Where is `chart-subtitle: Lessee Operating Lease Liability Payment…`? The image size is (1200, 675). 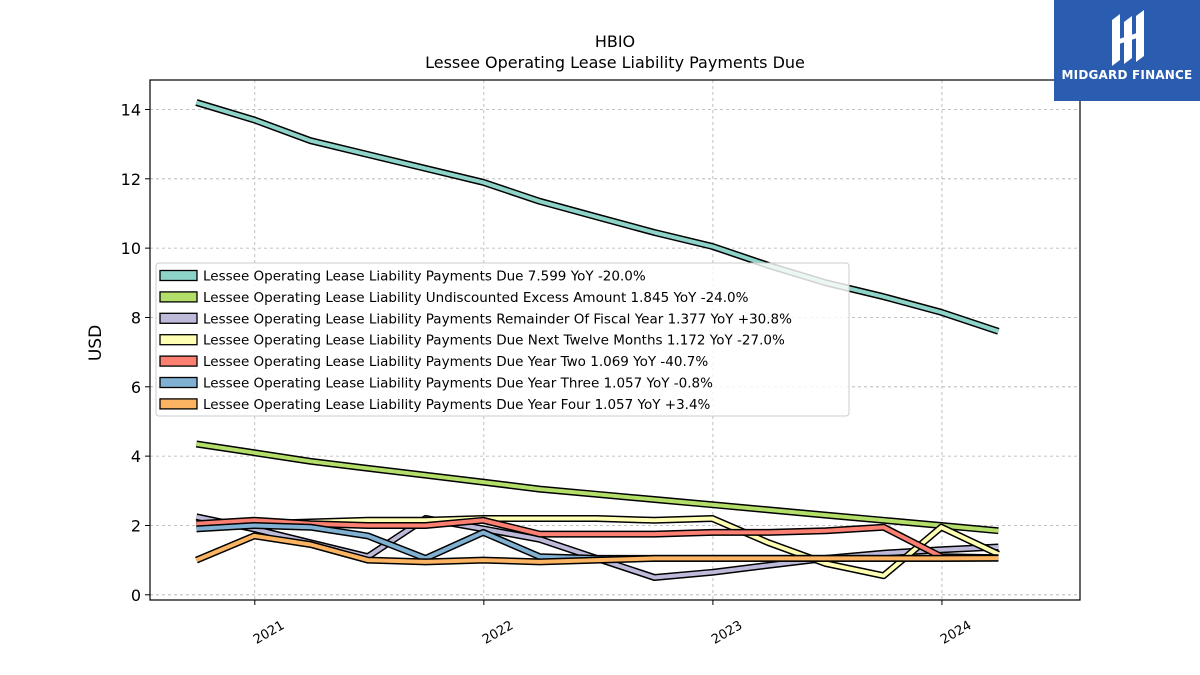
chart-subtitle: Lessee Operating Lease Liability Payment… is located at coordinates (615, 62).